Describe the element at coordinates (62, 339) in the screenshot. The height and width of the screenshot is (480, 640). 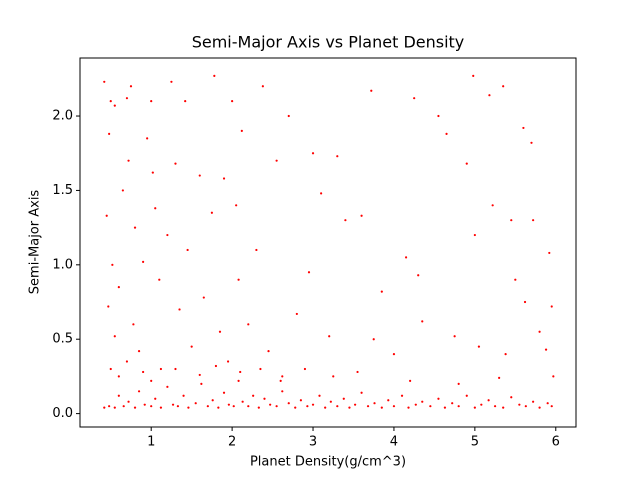
I see `y-tick-label: 0.5` at that location.